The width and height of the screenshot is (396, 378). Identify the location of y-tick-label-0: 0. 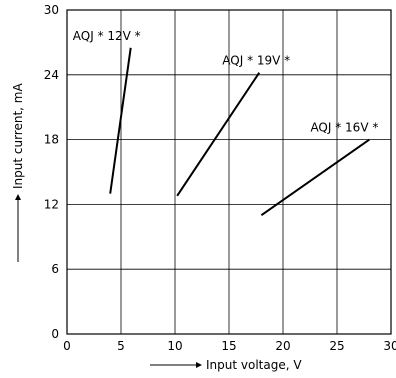
(55, 334).